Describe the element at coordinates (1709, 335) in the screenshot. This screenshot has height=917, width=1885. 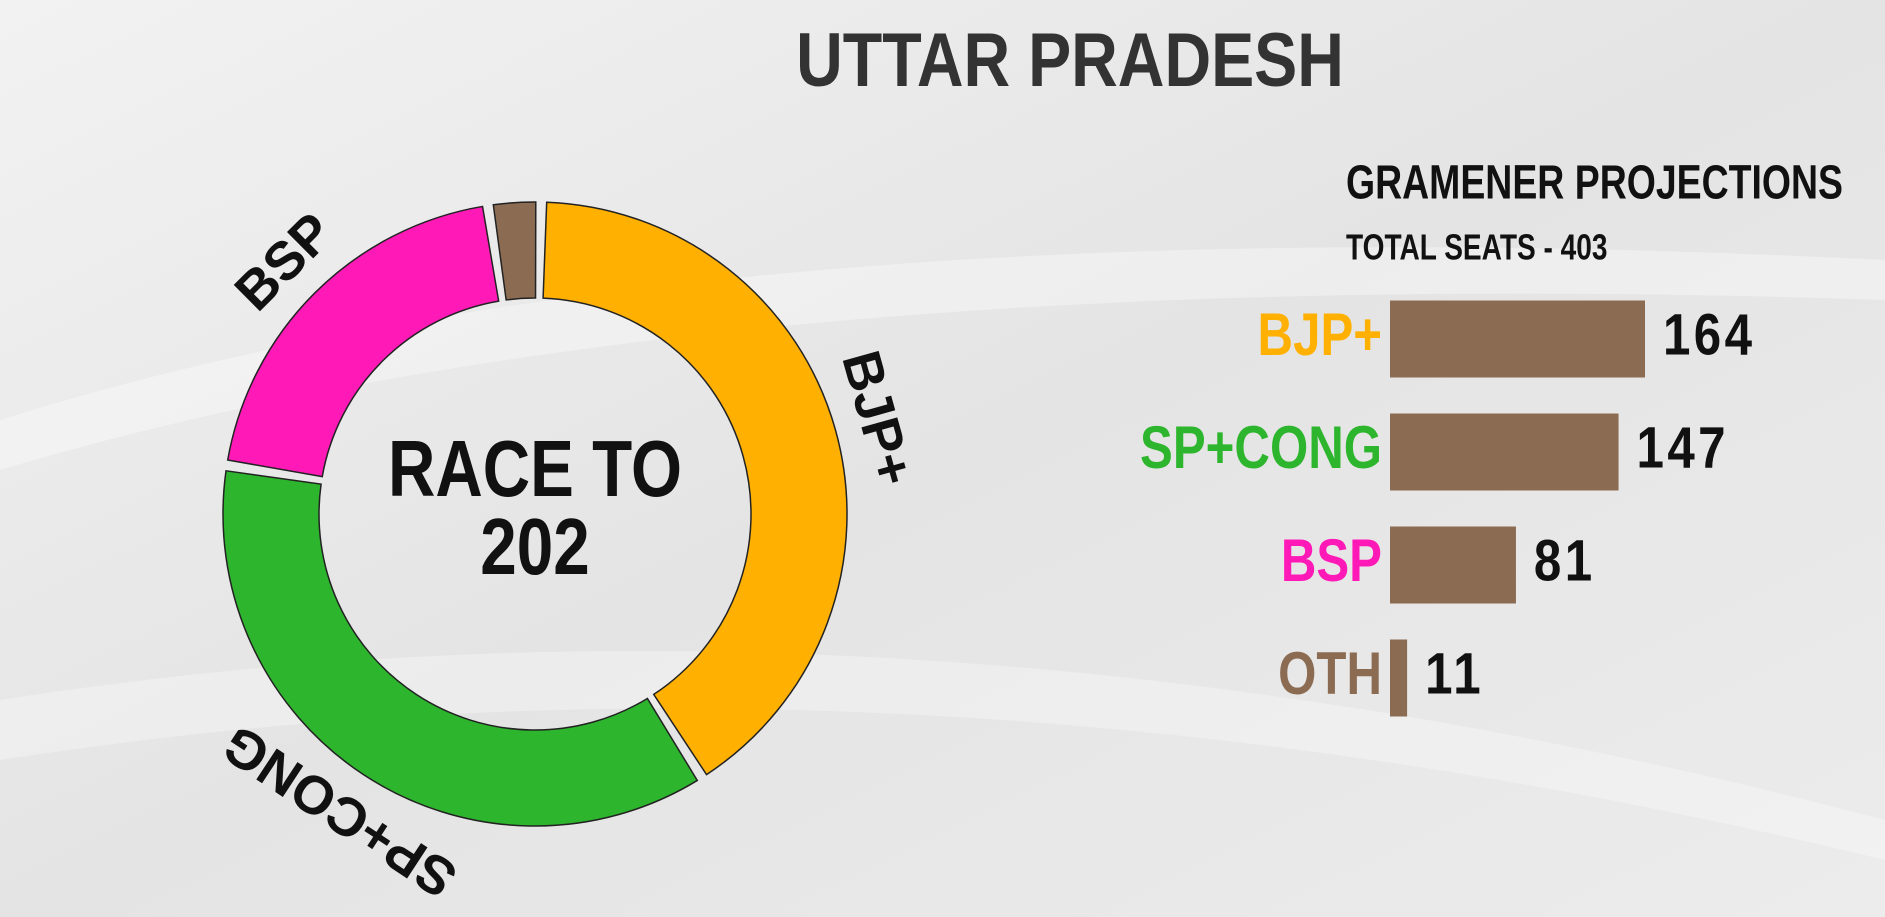
I see `value-label: 164` at that location.